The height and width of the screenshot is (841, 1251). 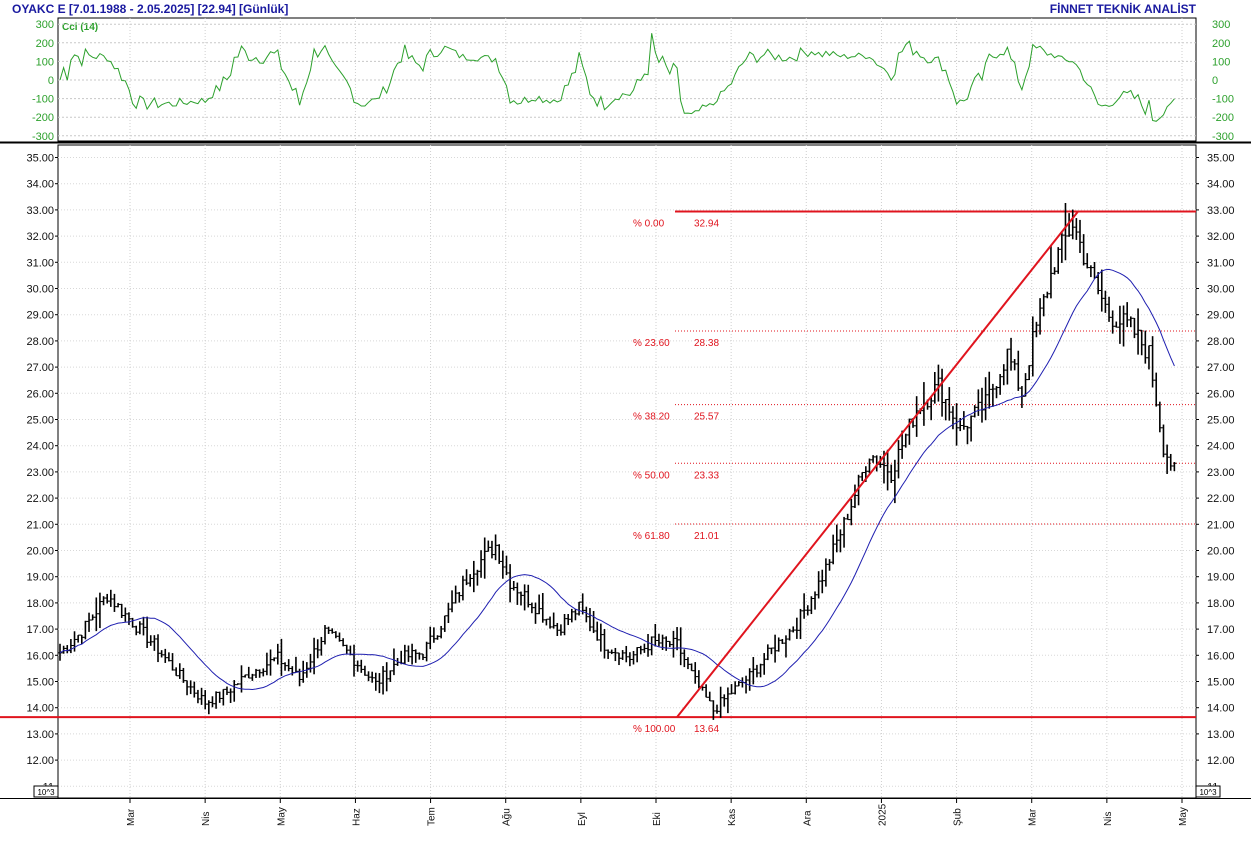 I want to click on price-tick-left: 14.00, so click(x=40, y=709).